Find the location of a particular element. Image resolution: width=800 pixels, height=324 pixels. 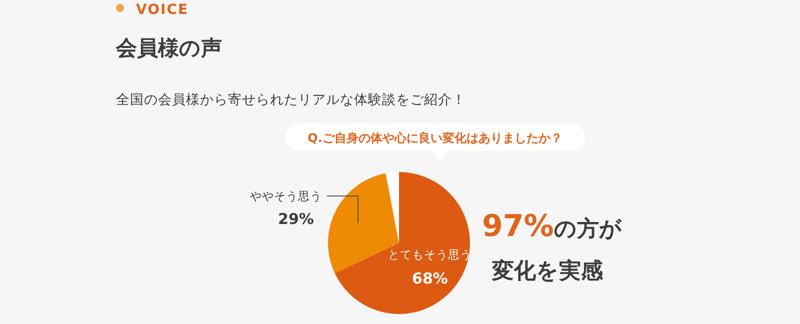

text: 97%の方が is located at coordinates (552, 226).